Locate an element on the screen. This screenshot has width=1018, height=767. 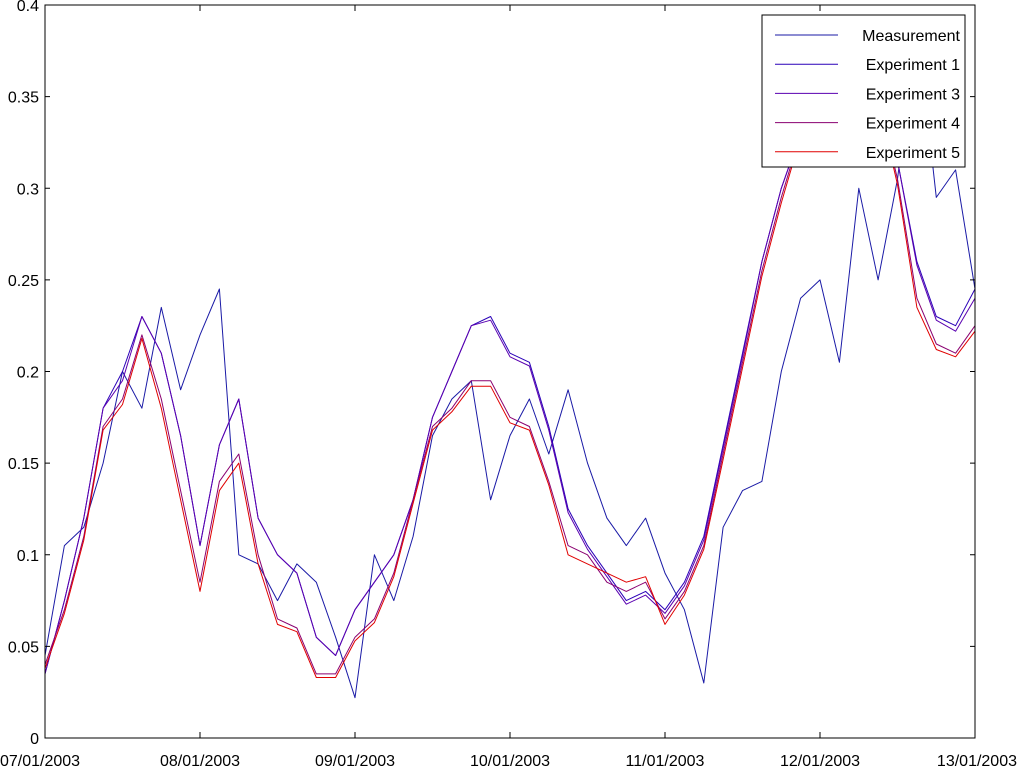
x-tick-label: 07/01/2003 is located at coordinates (40, 760).